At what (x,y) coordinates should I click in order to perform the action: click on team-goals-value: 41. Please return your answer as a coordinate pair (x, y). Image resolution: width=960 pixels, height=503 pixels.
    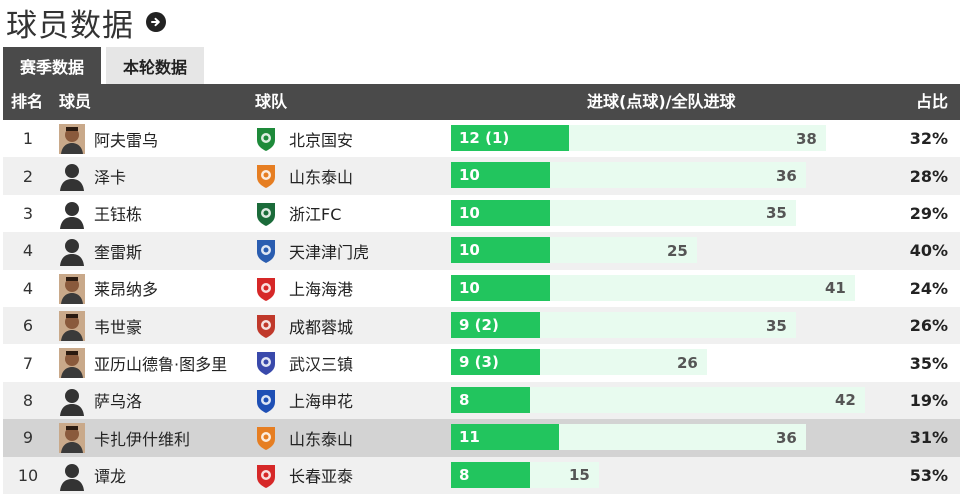
    Looking at the image, I should click on (835, 288).